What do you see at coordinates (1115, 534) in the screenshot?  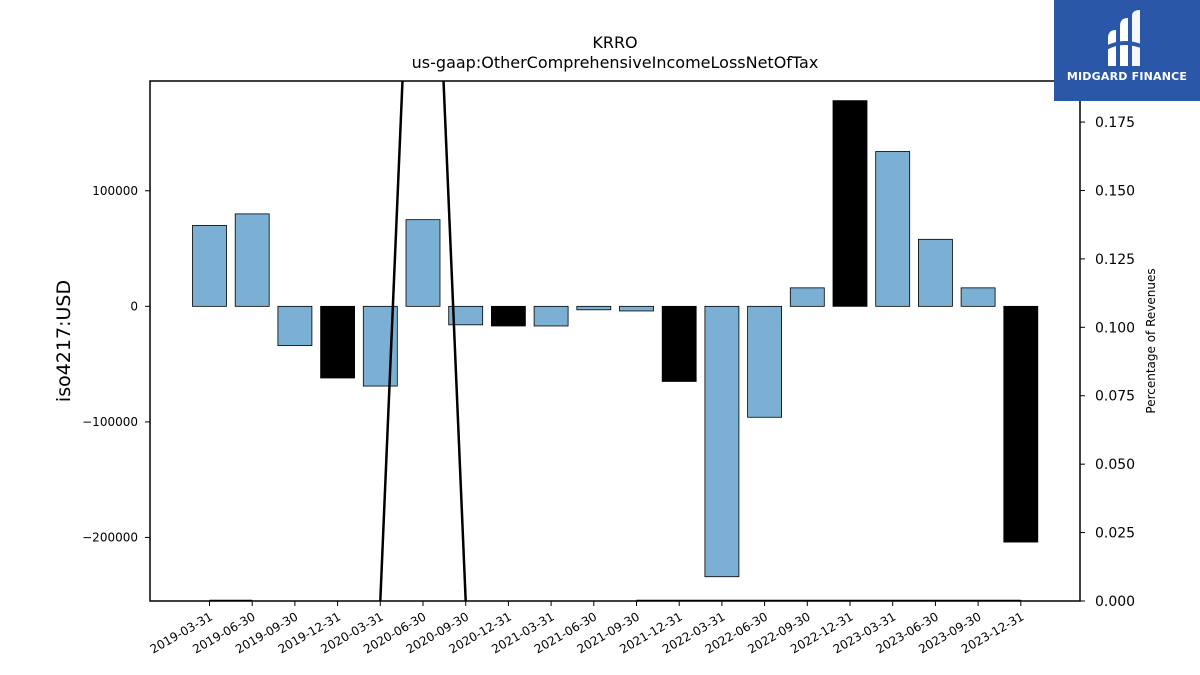 I see `y2-tick-label: 0.025` at bounding box center [1115, 534].